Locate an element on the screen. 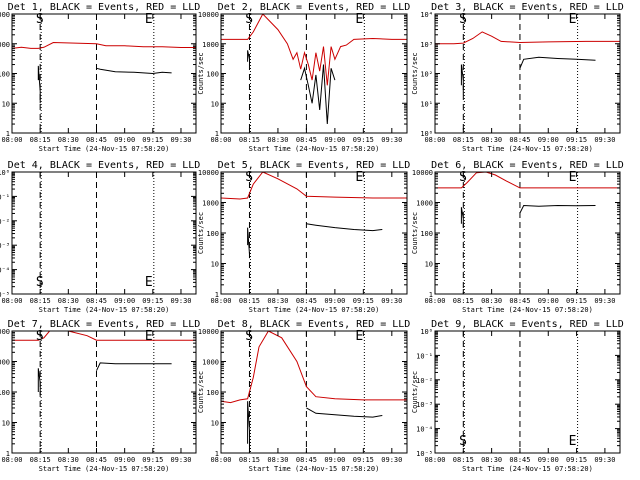  y-tick-label: 10⁻⁴ is located at coordinates (5, 271).